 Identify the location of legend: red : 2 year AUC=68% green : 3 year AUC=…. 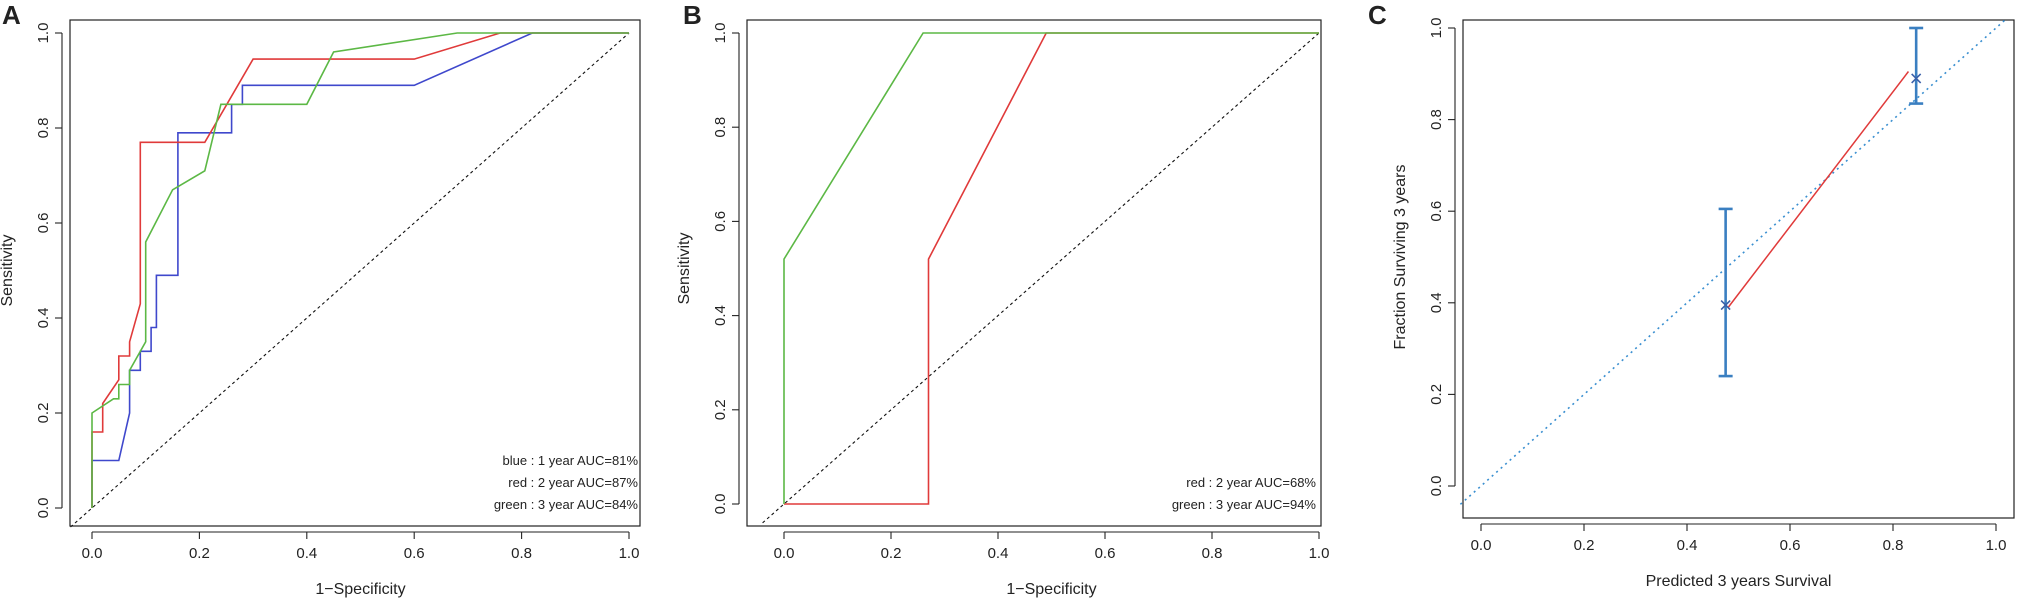
(1244, 493).